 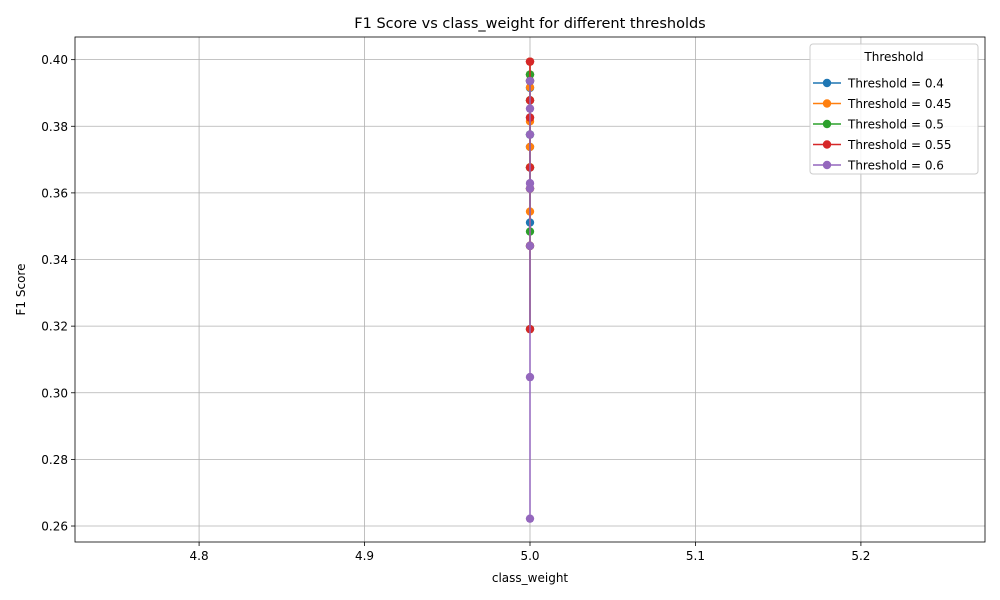 I want to click on legend-item: Threshold = 0.55, so click(x=882, y=145).